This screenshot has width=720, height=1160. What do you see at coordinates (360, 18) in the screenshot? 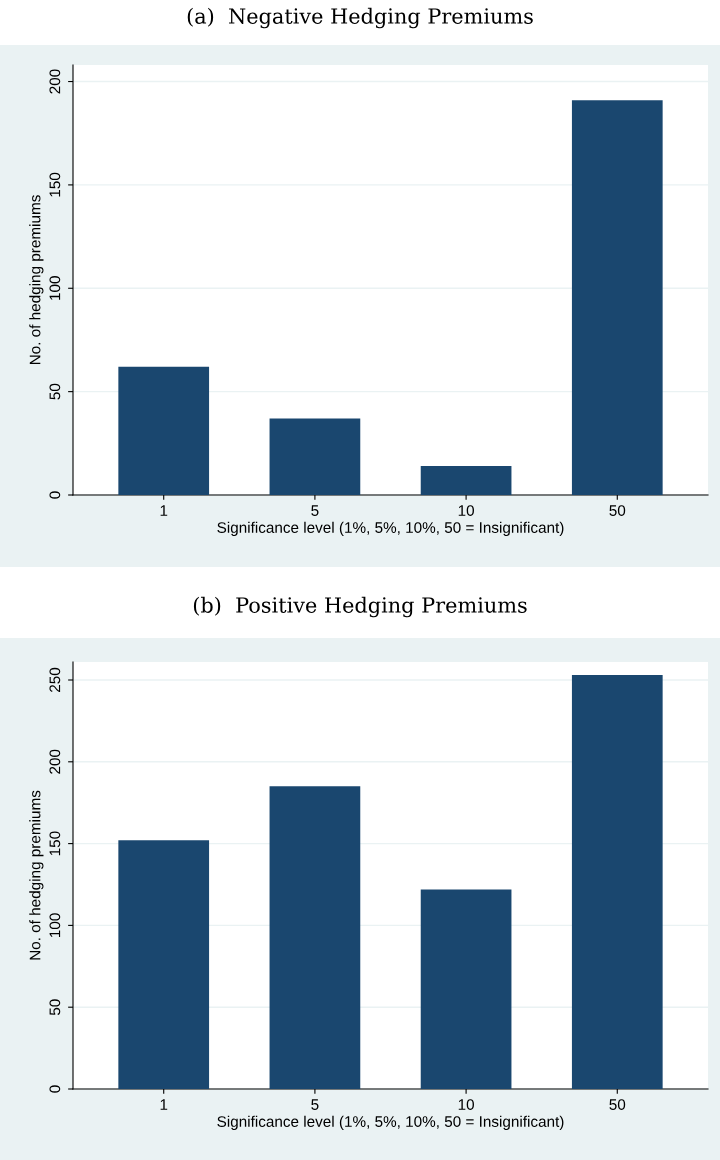
I see `chart-title: (a) Negative Hedging Premiums` at bounding box center [360, 18].